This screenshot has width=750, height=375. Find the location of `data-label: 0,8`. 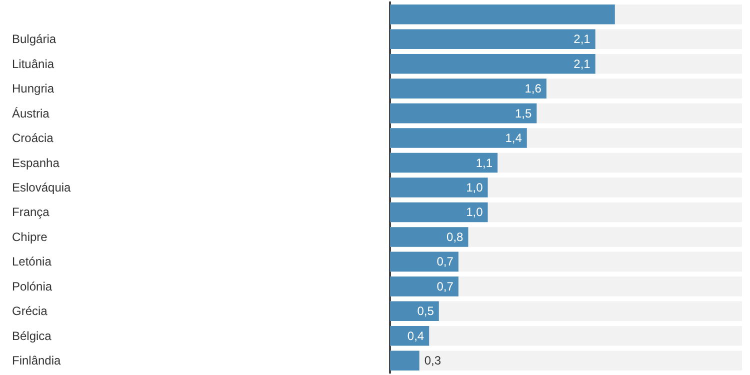

data-label: 0,8 is located at coordinates (455, 237).